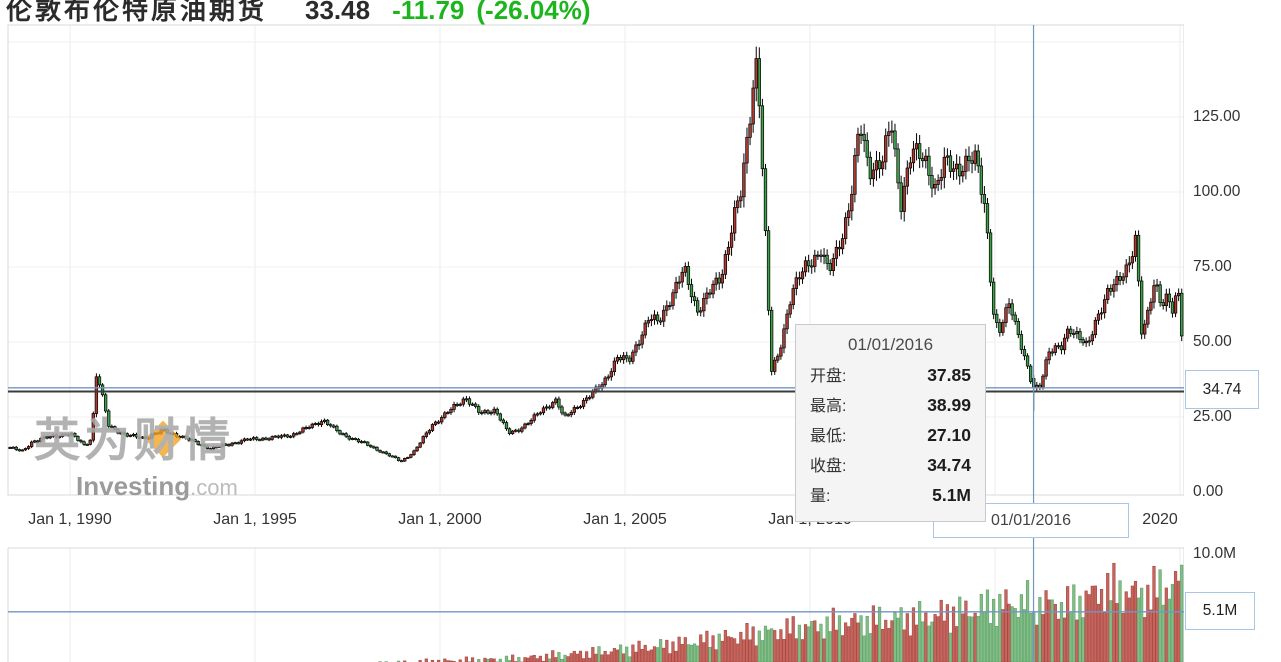  I want to click on price-axis-label: 125.00, so click(1217, 116).